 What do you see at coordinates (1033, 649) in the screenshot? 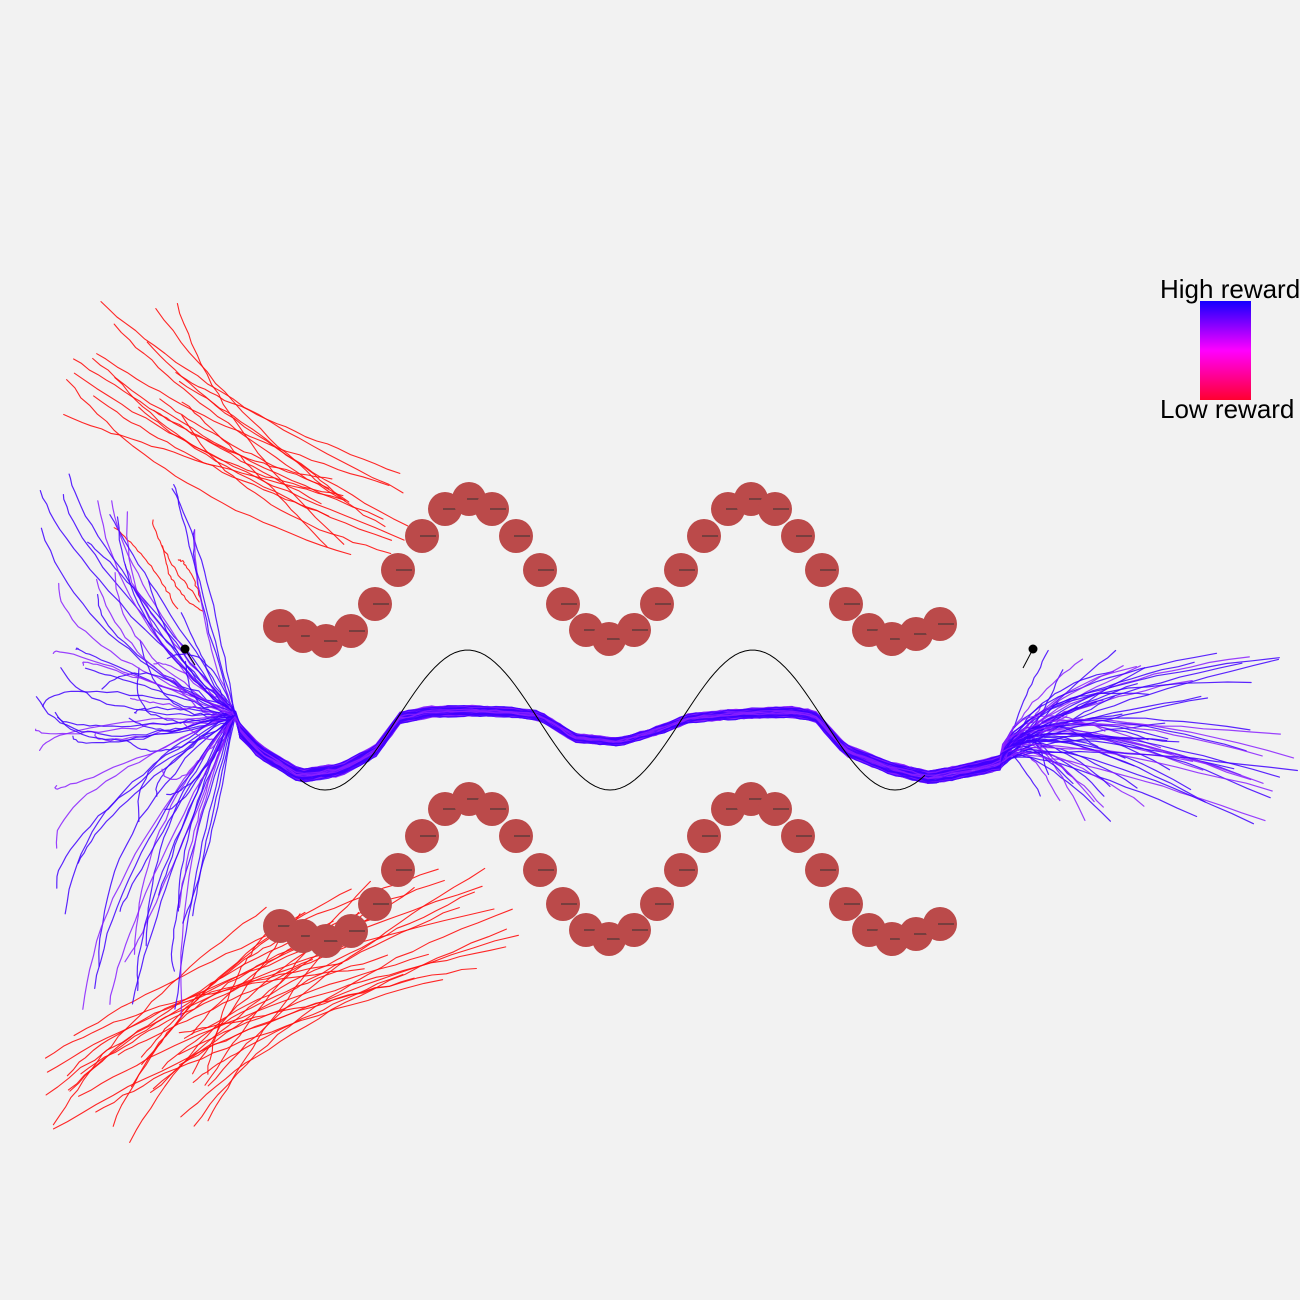
I see `goal-marker` at bounding box center [1033, 649].